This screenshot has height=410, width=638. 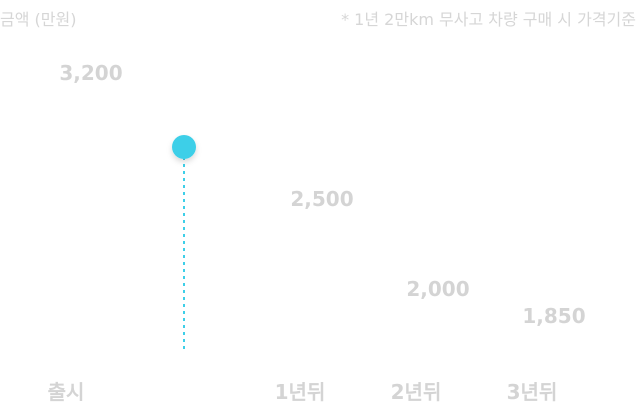 I want to click on x-tick-label-0: 출시, so click(x=66, y=392).